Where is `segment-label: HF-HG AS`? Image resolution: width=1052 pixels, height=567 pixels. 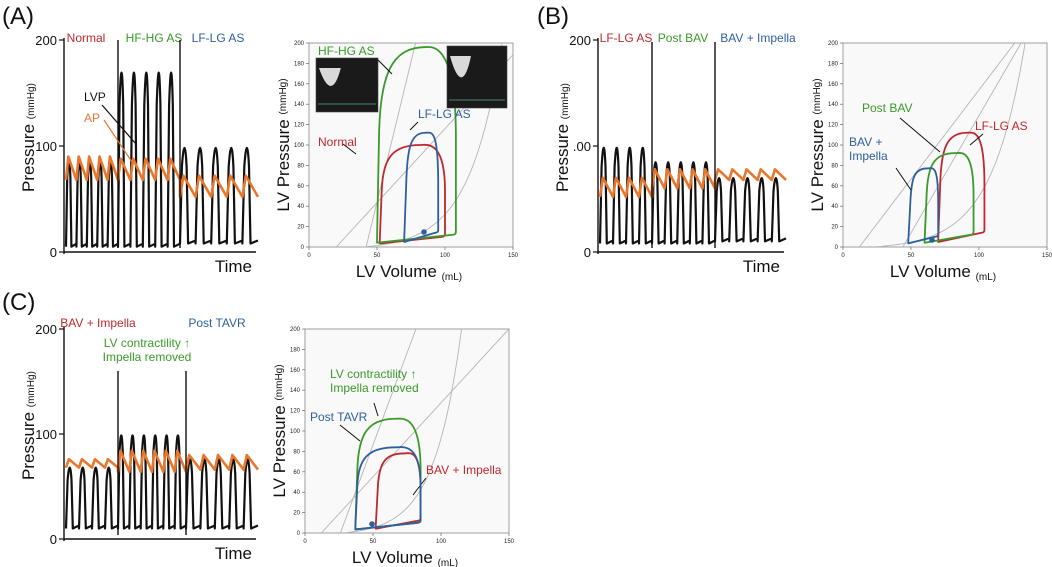
segment-label: HF-HG AS is located at coordinates (154, 38).